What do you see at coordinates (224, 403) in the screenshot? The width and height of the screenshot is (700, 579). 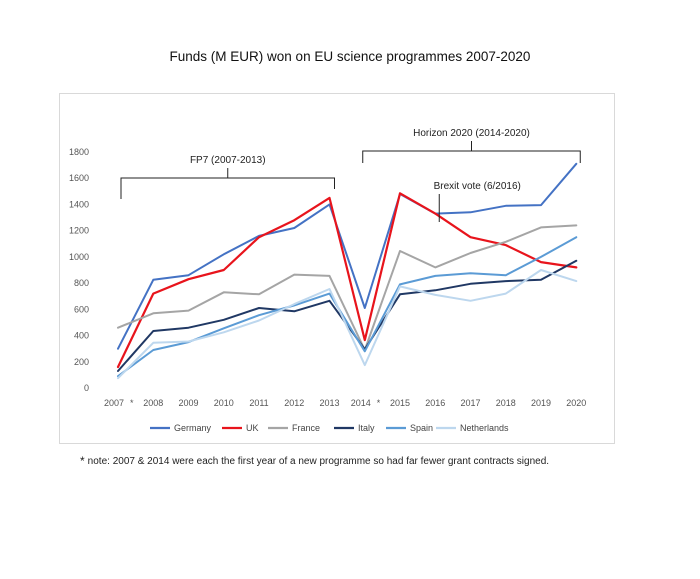 I see `x-tick-label: 2010` at bounding box center [224, 403].